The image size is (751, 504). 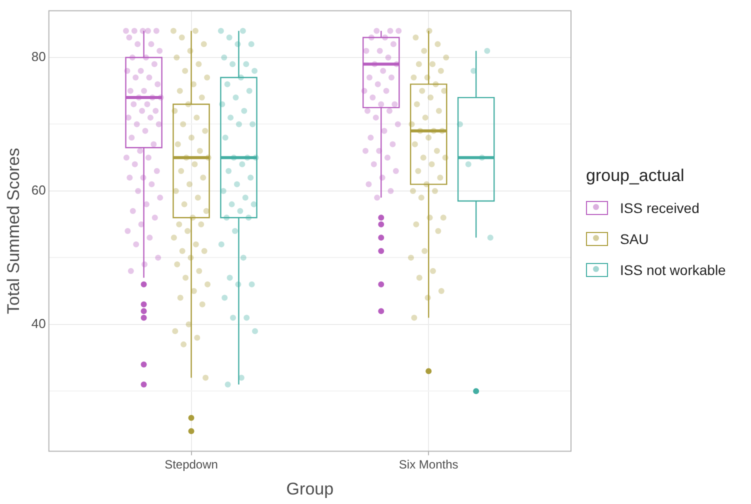 What do you see at coordinates (38, 56) in the screenshot?
I see `y-tick-label: 80` at bounding box center [38, 56].